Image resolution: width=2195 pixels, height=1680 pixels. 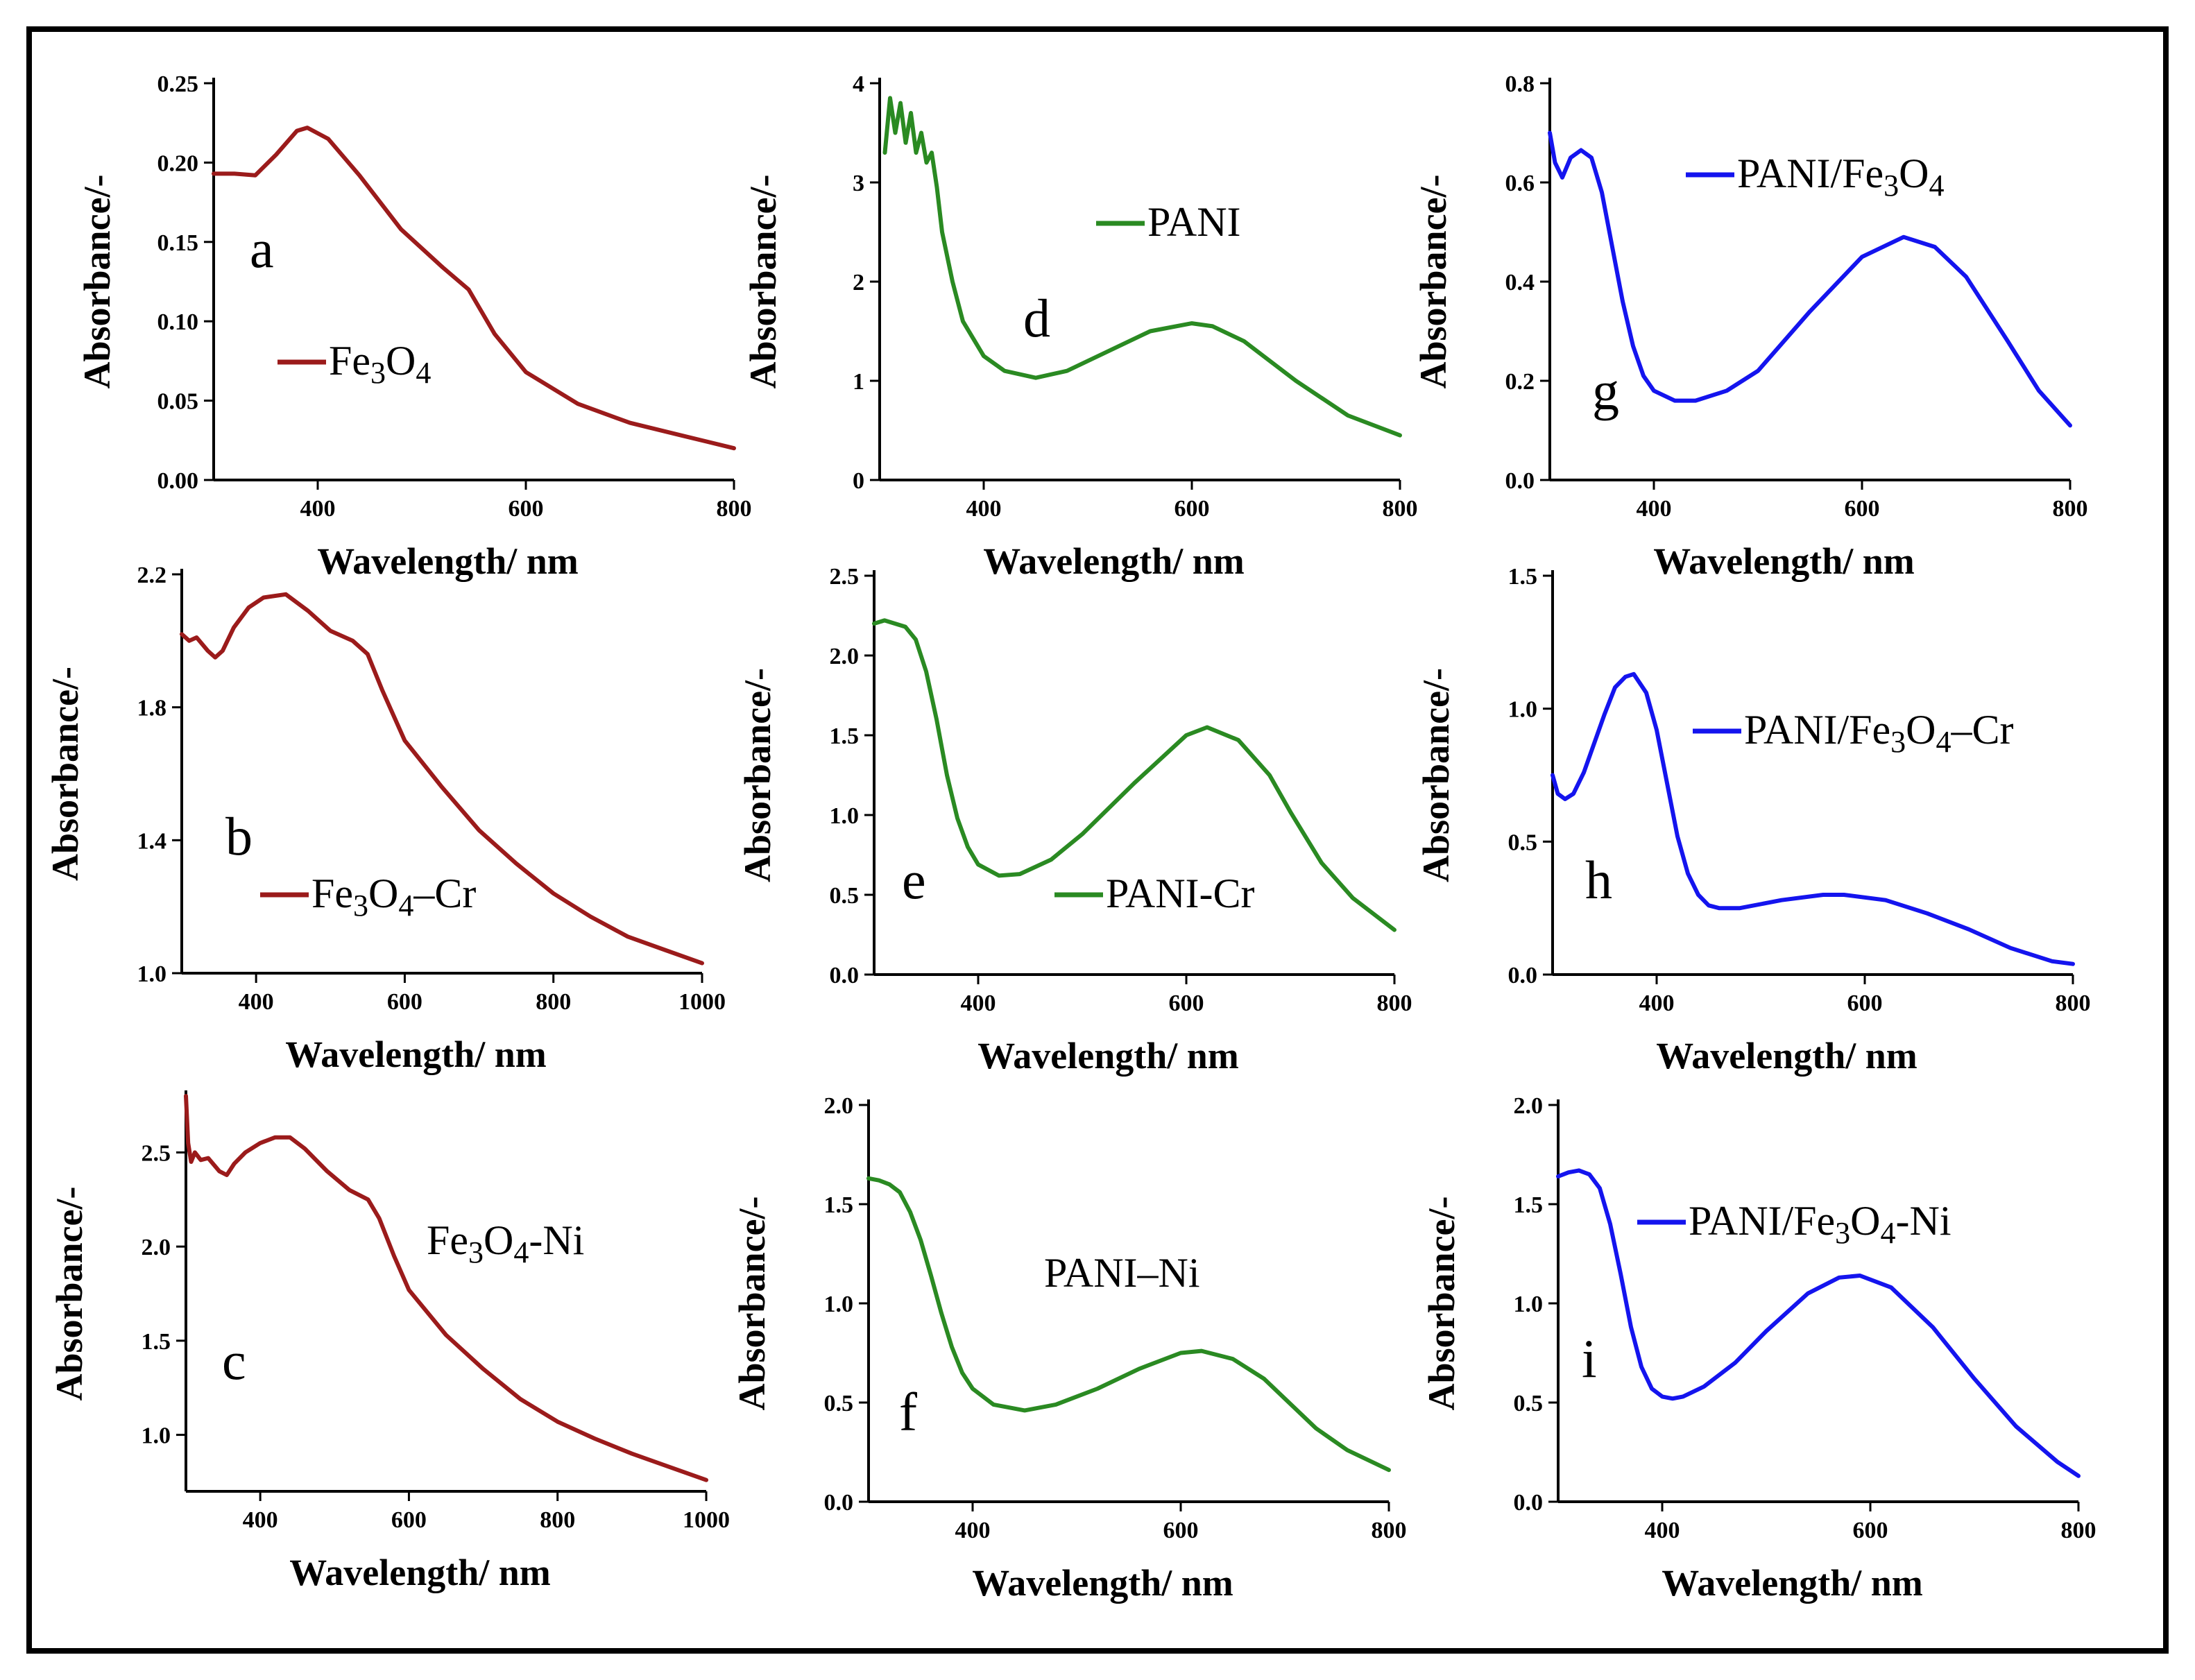 I want to click on legend: Fe3O4-Ni, so click(x=505, y=1243).